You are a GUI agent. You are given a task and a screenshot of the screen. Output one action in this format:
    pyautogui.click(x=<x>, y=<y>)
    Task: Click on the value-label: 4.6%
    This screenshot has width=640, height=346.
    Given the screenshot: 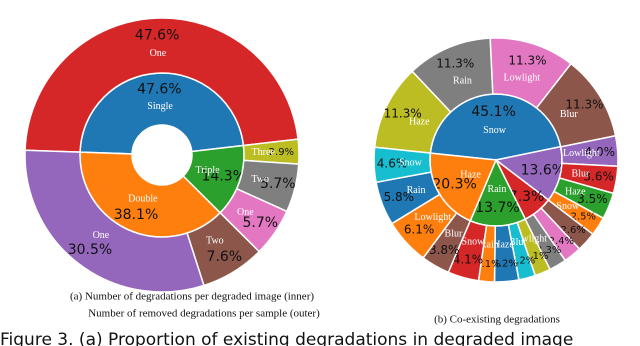 What is the action you would take?
    pyautogui.click(x=392, y=164)
    